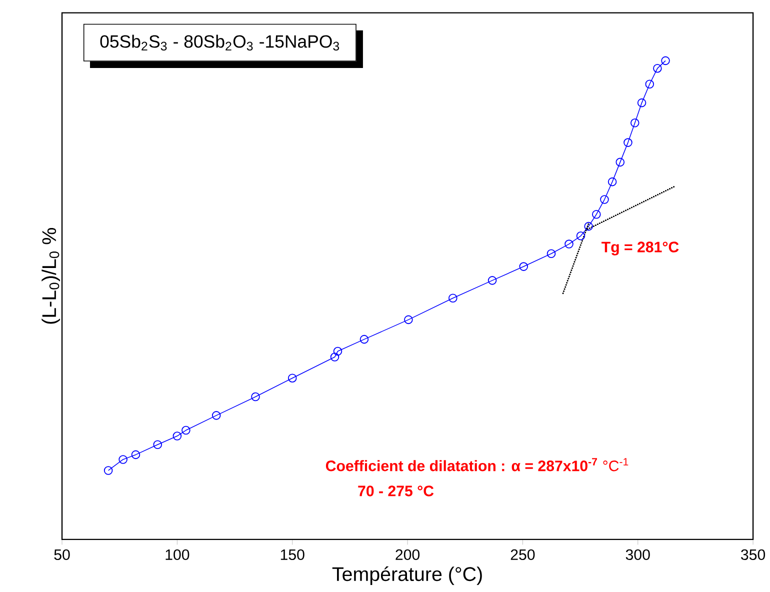 The width and height of the screenshot is (770, 592). What do you see at coordinates (292, 555) in the screenshot?
I see `x-tick-label: 150` at bounding box center [292, 555].